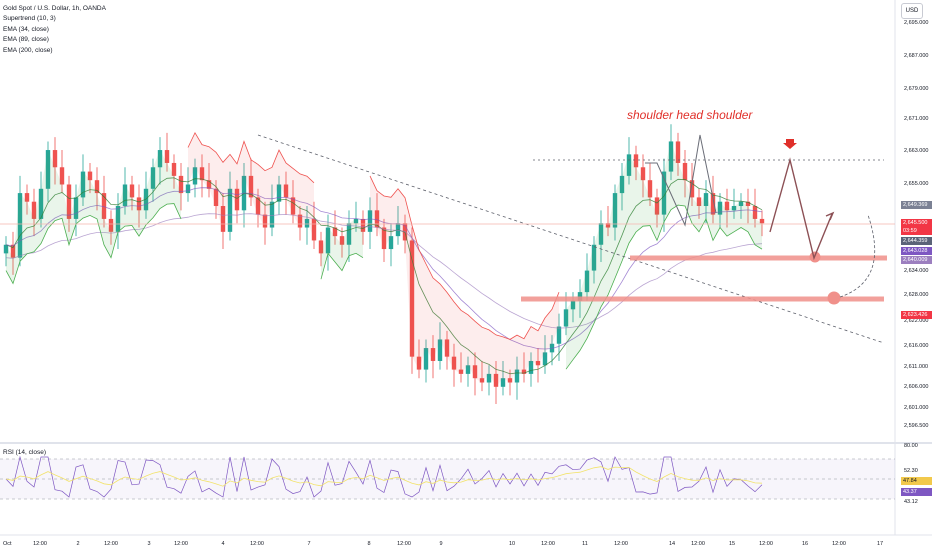 This screenshot has height=550, width=932. I want to click on indicator-supertrend: Supertrend (10, 3), so click(29, 19).